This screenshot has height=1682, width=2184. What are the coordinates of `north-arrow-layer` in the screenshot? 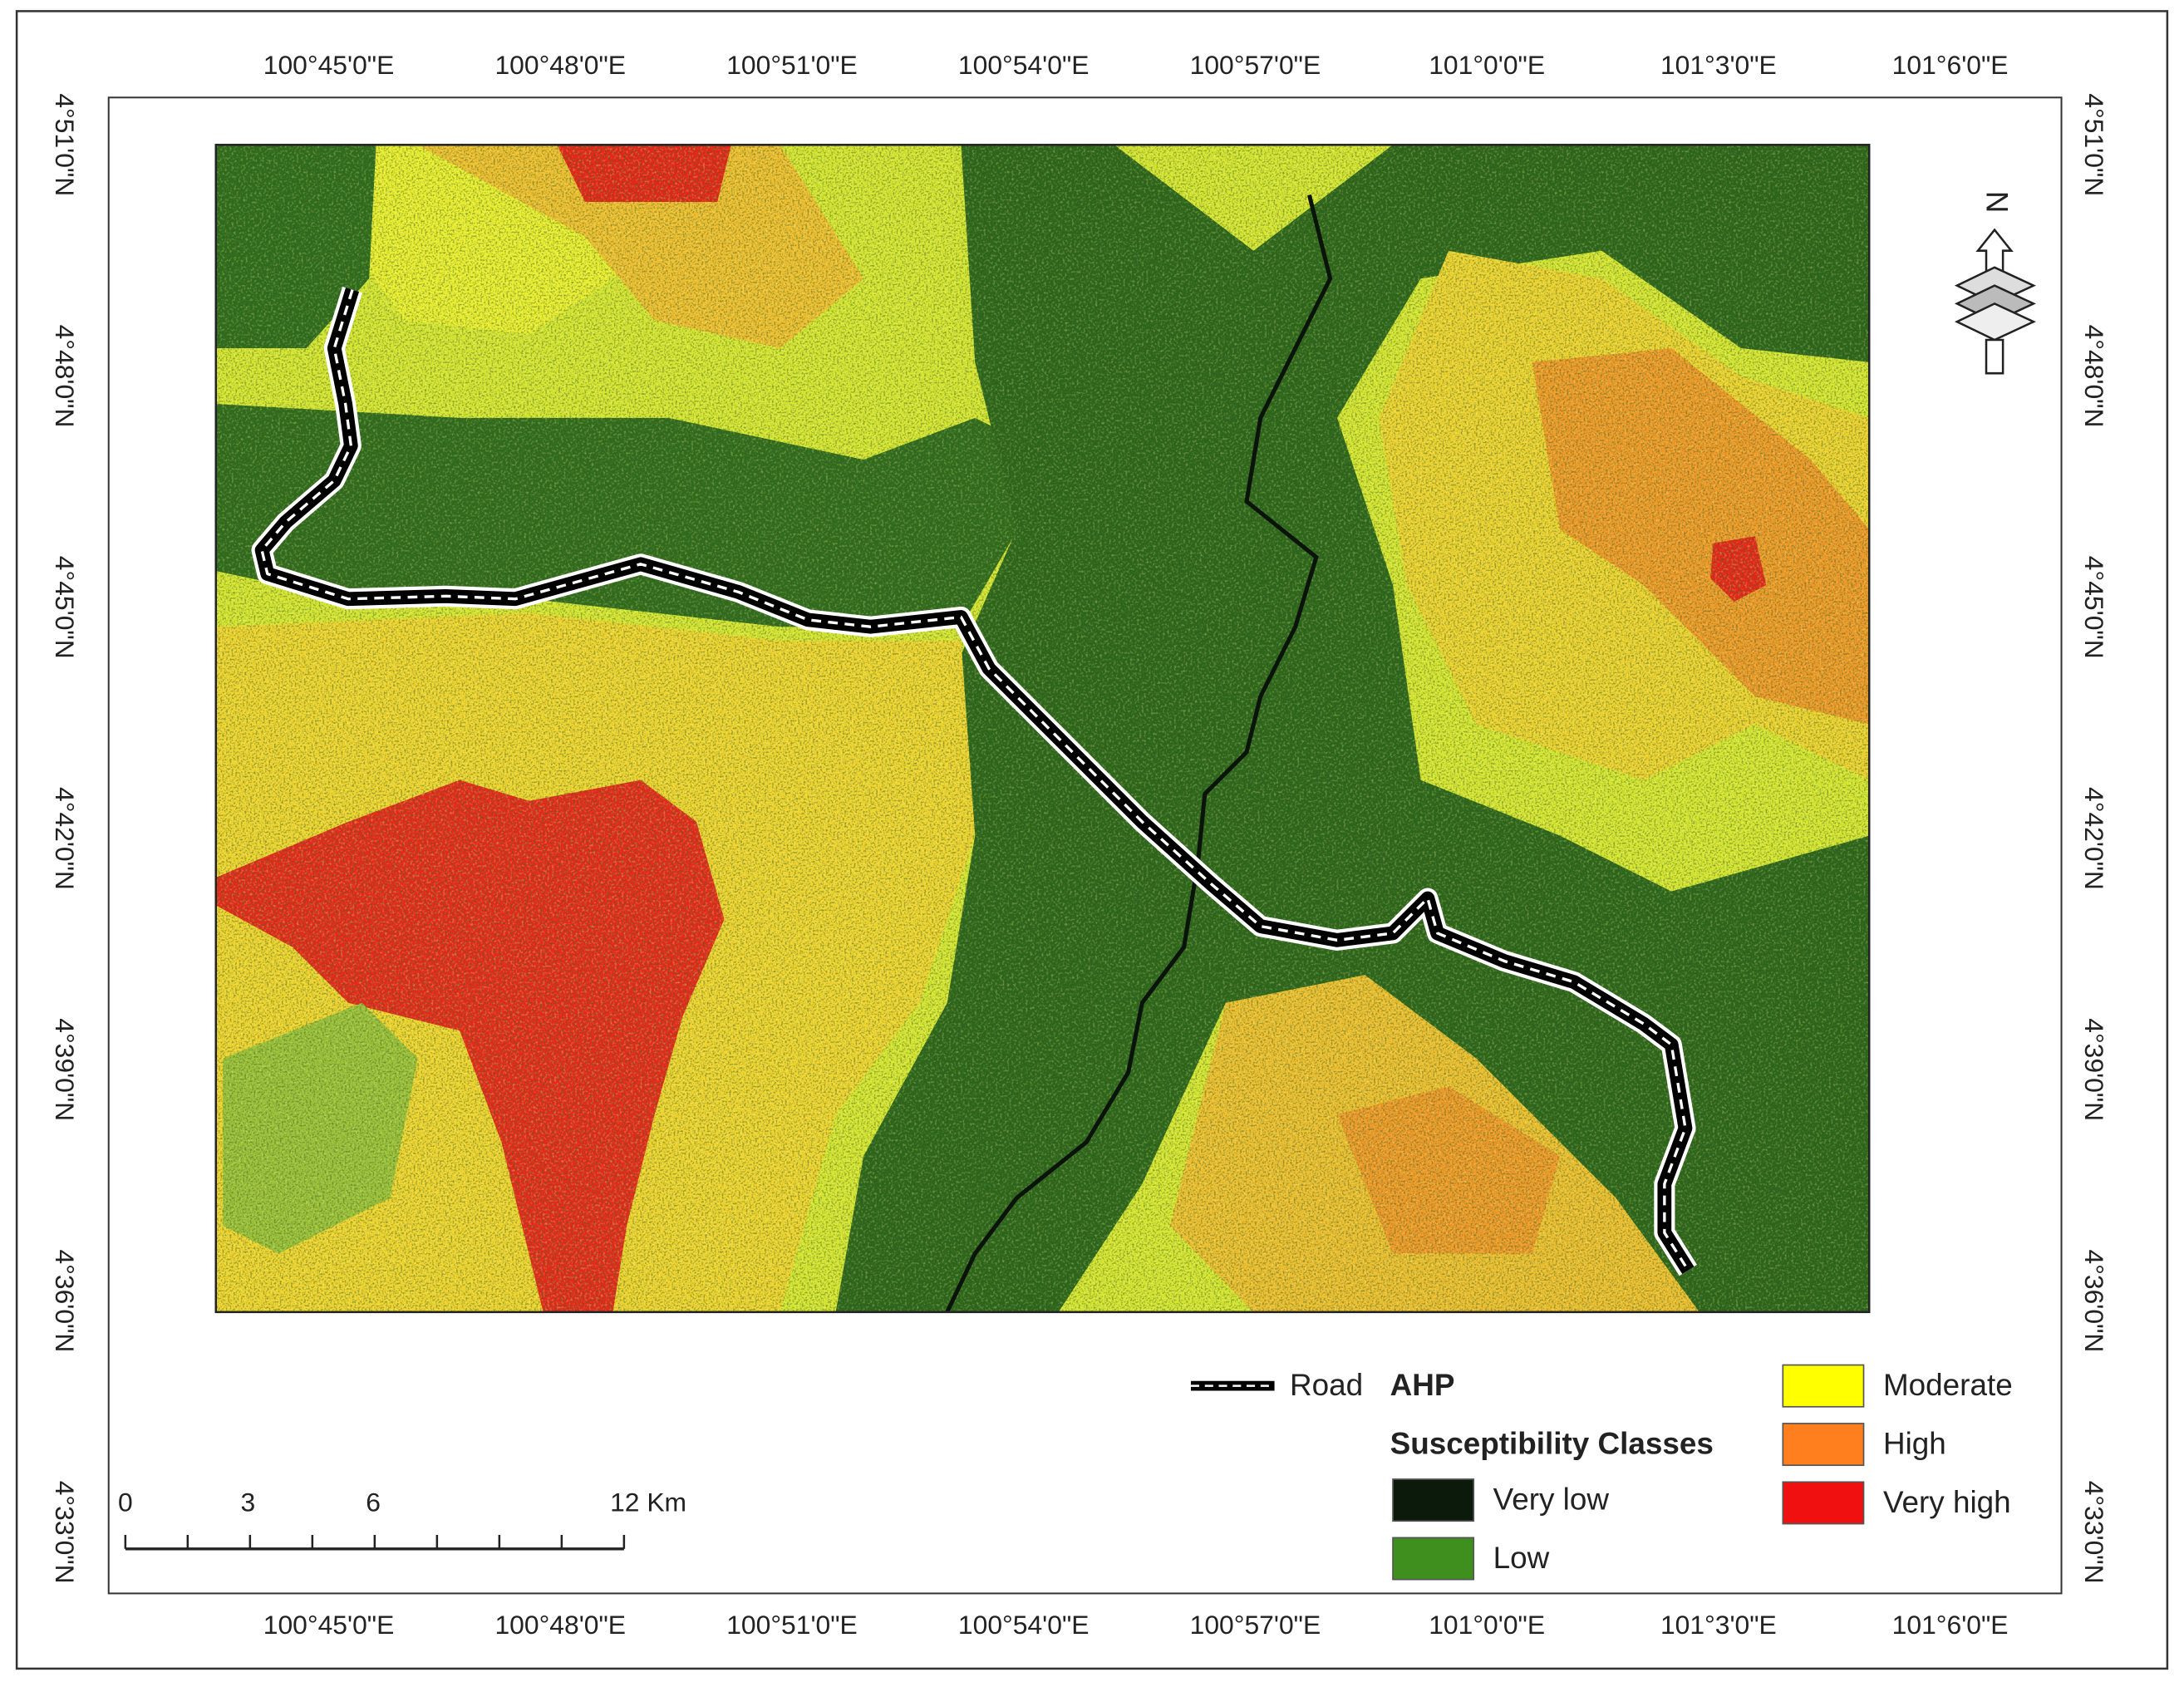 It's located at (1995, 322).